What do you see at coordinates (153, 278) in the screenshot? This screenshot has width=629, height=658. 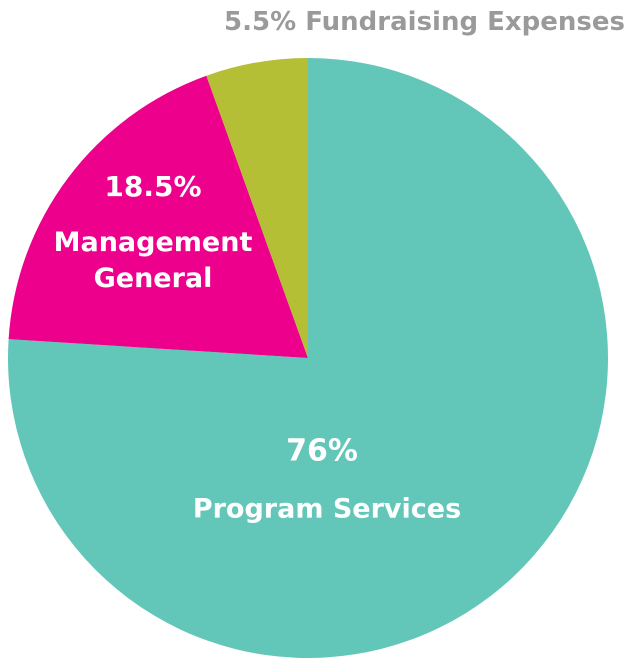 I see `label-line: General` at bounding box center [153, 278].